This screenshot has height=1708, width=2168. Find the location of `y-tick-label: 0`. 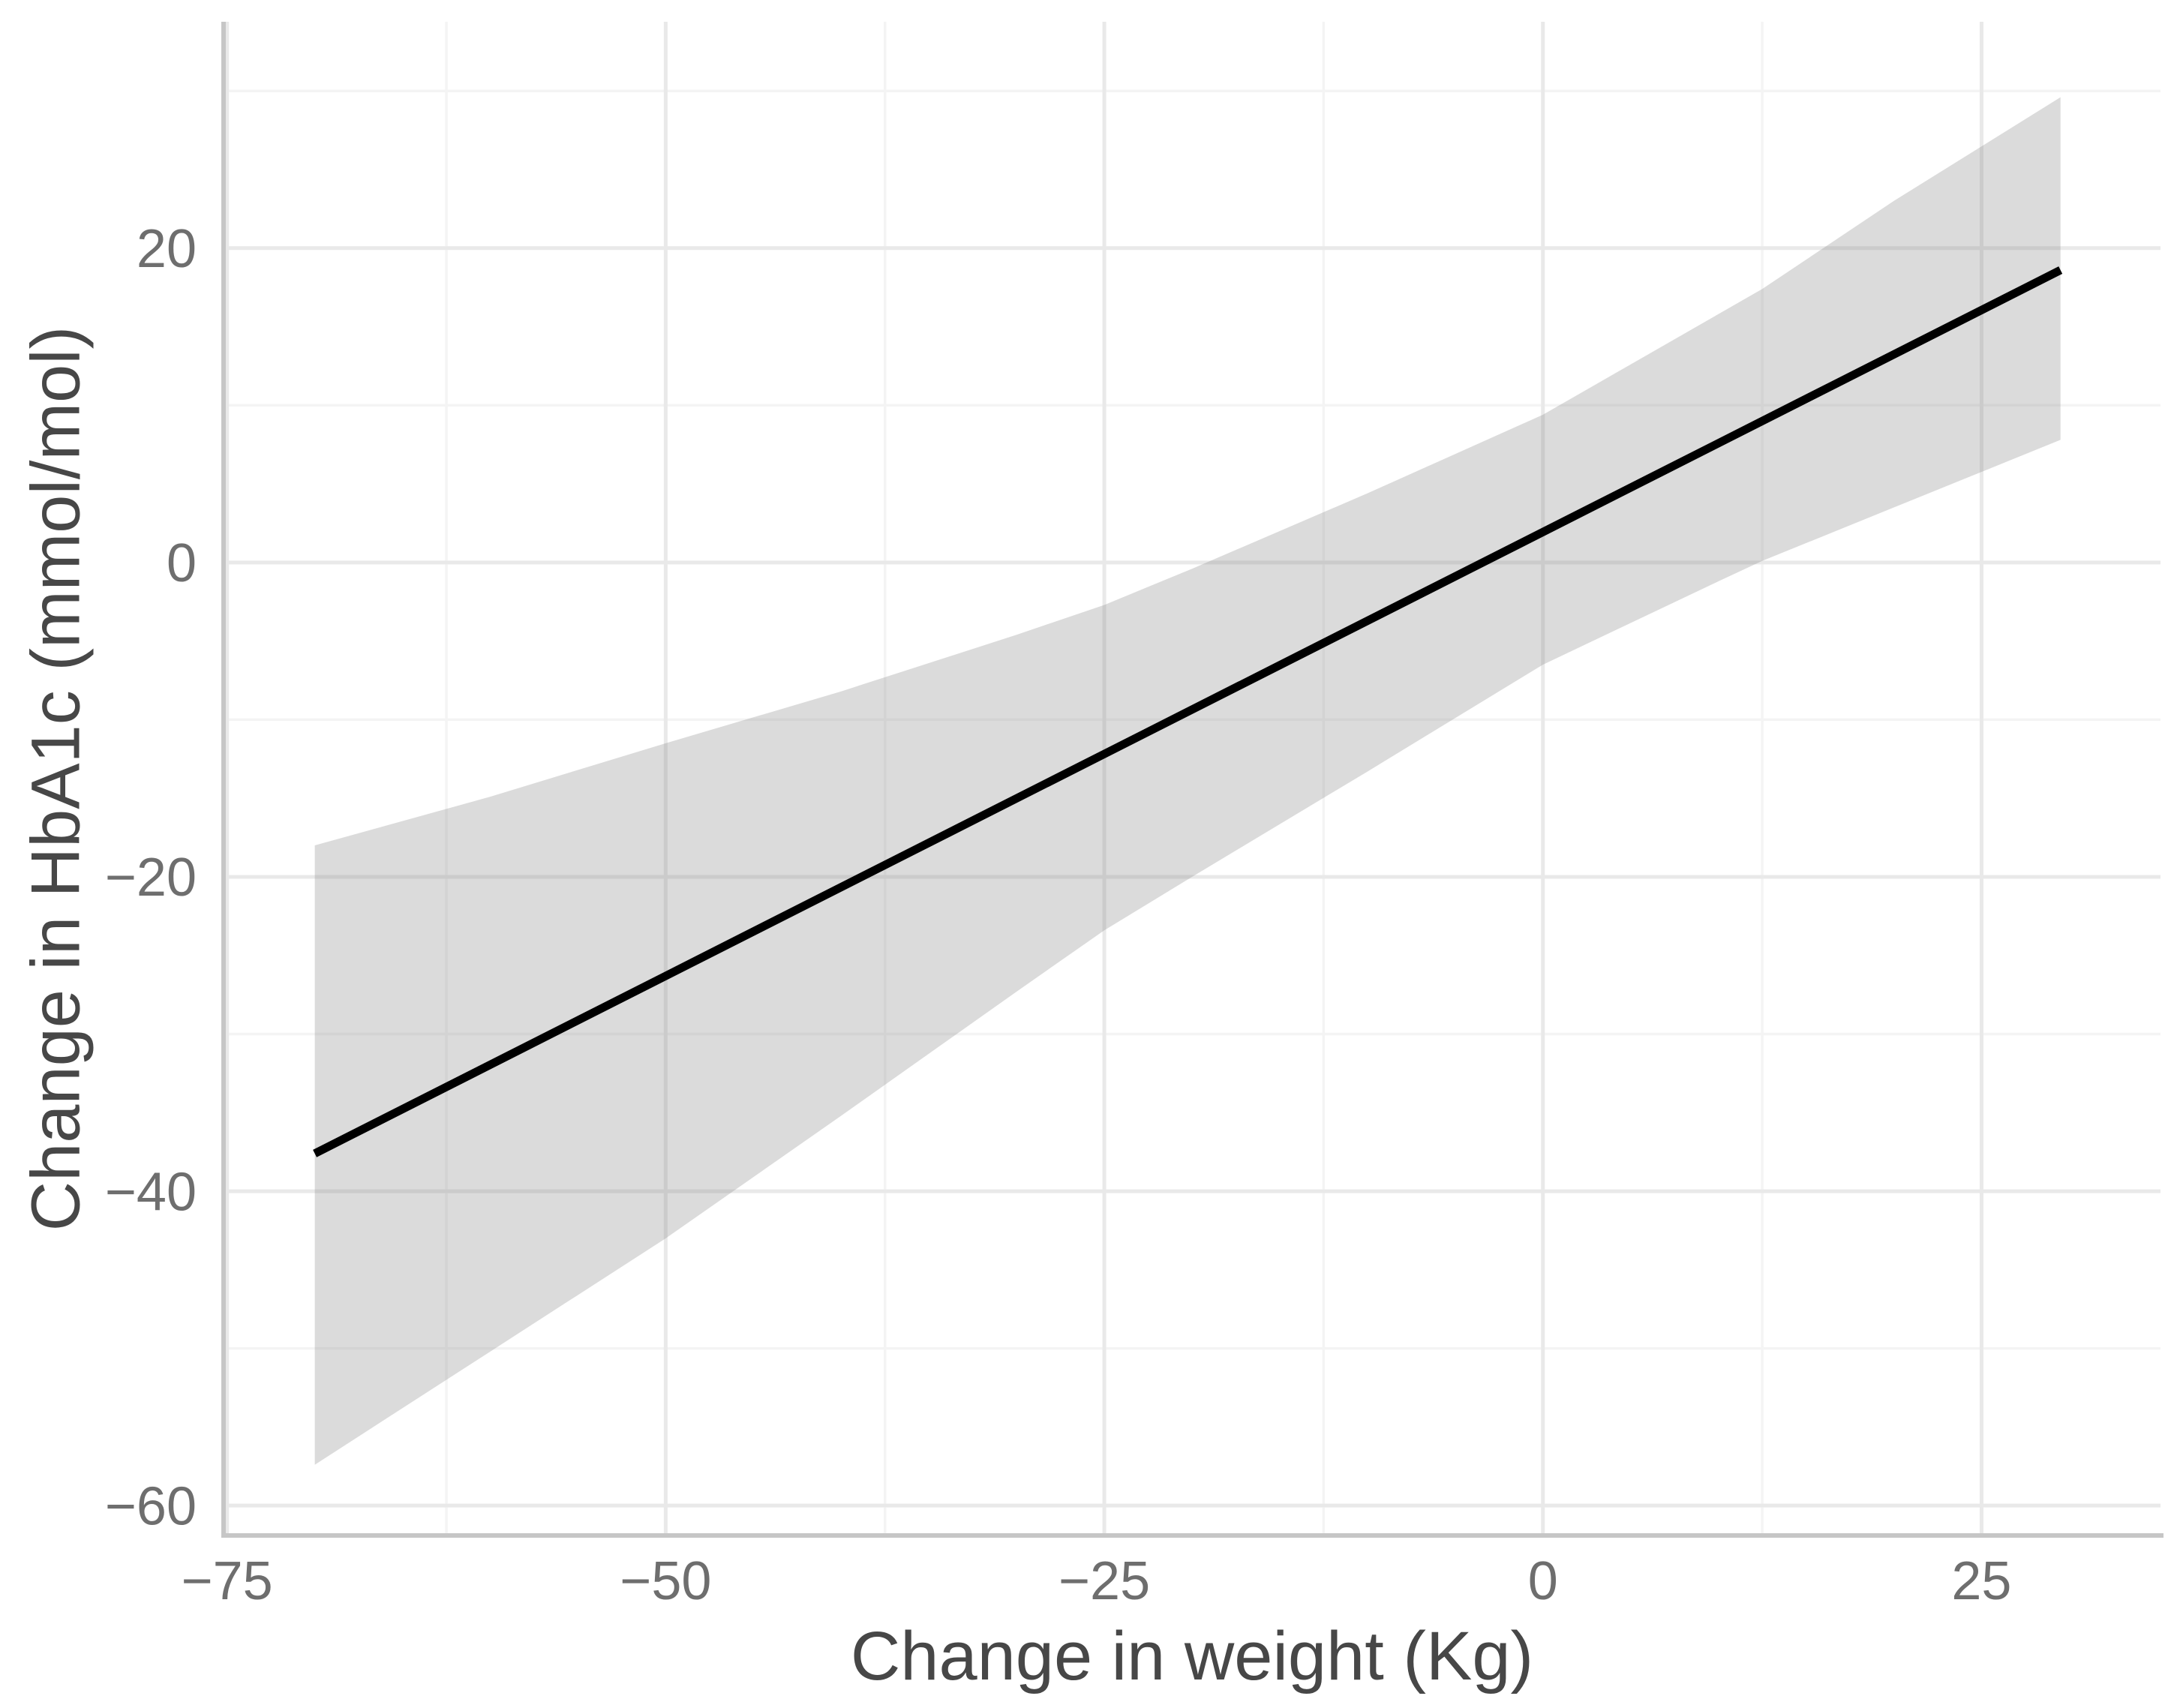

y-tick-label: 0 is located at coordinates (182, 563).